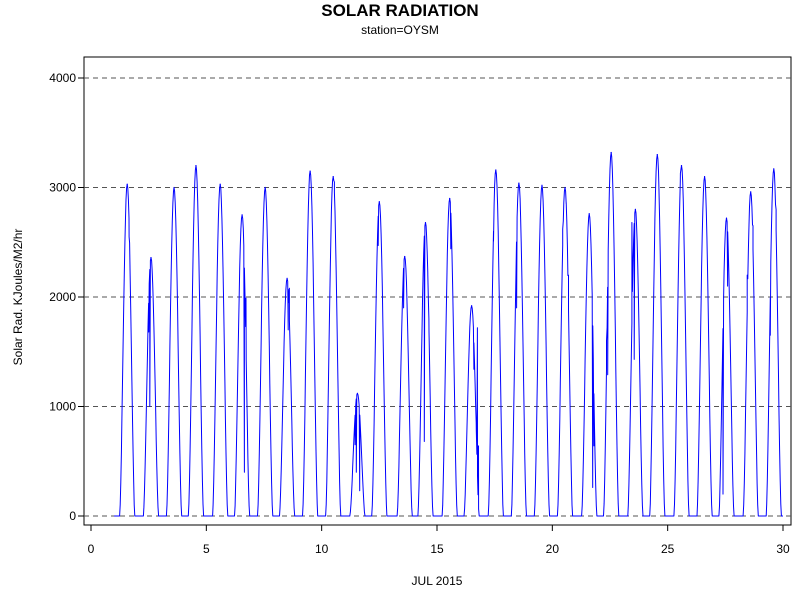 The height and width of the screenshot is (600, 800). Describe the element at coordinates (553, 549) in the screenshot. I see `x-tick-label-20: 20` at that location.